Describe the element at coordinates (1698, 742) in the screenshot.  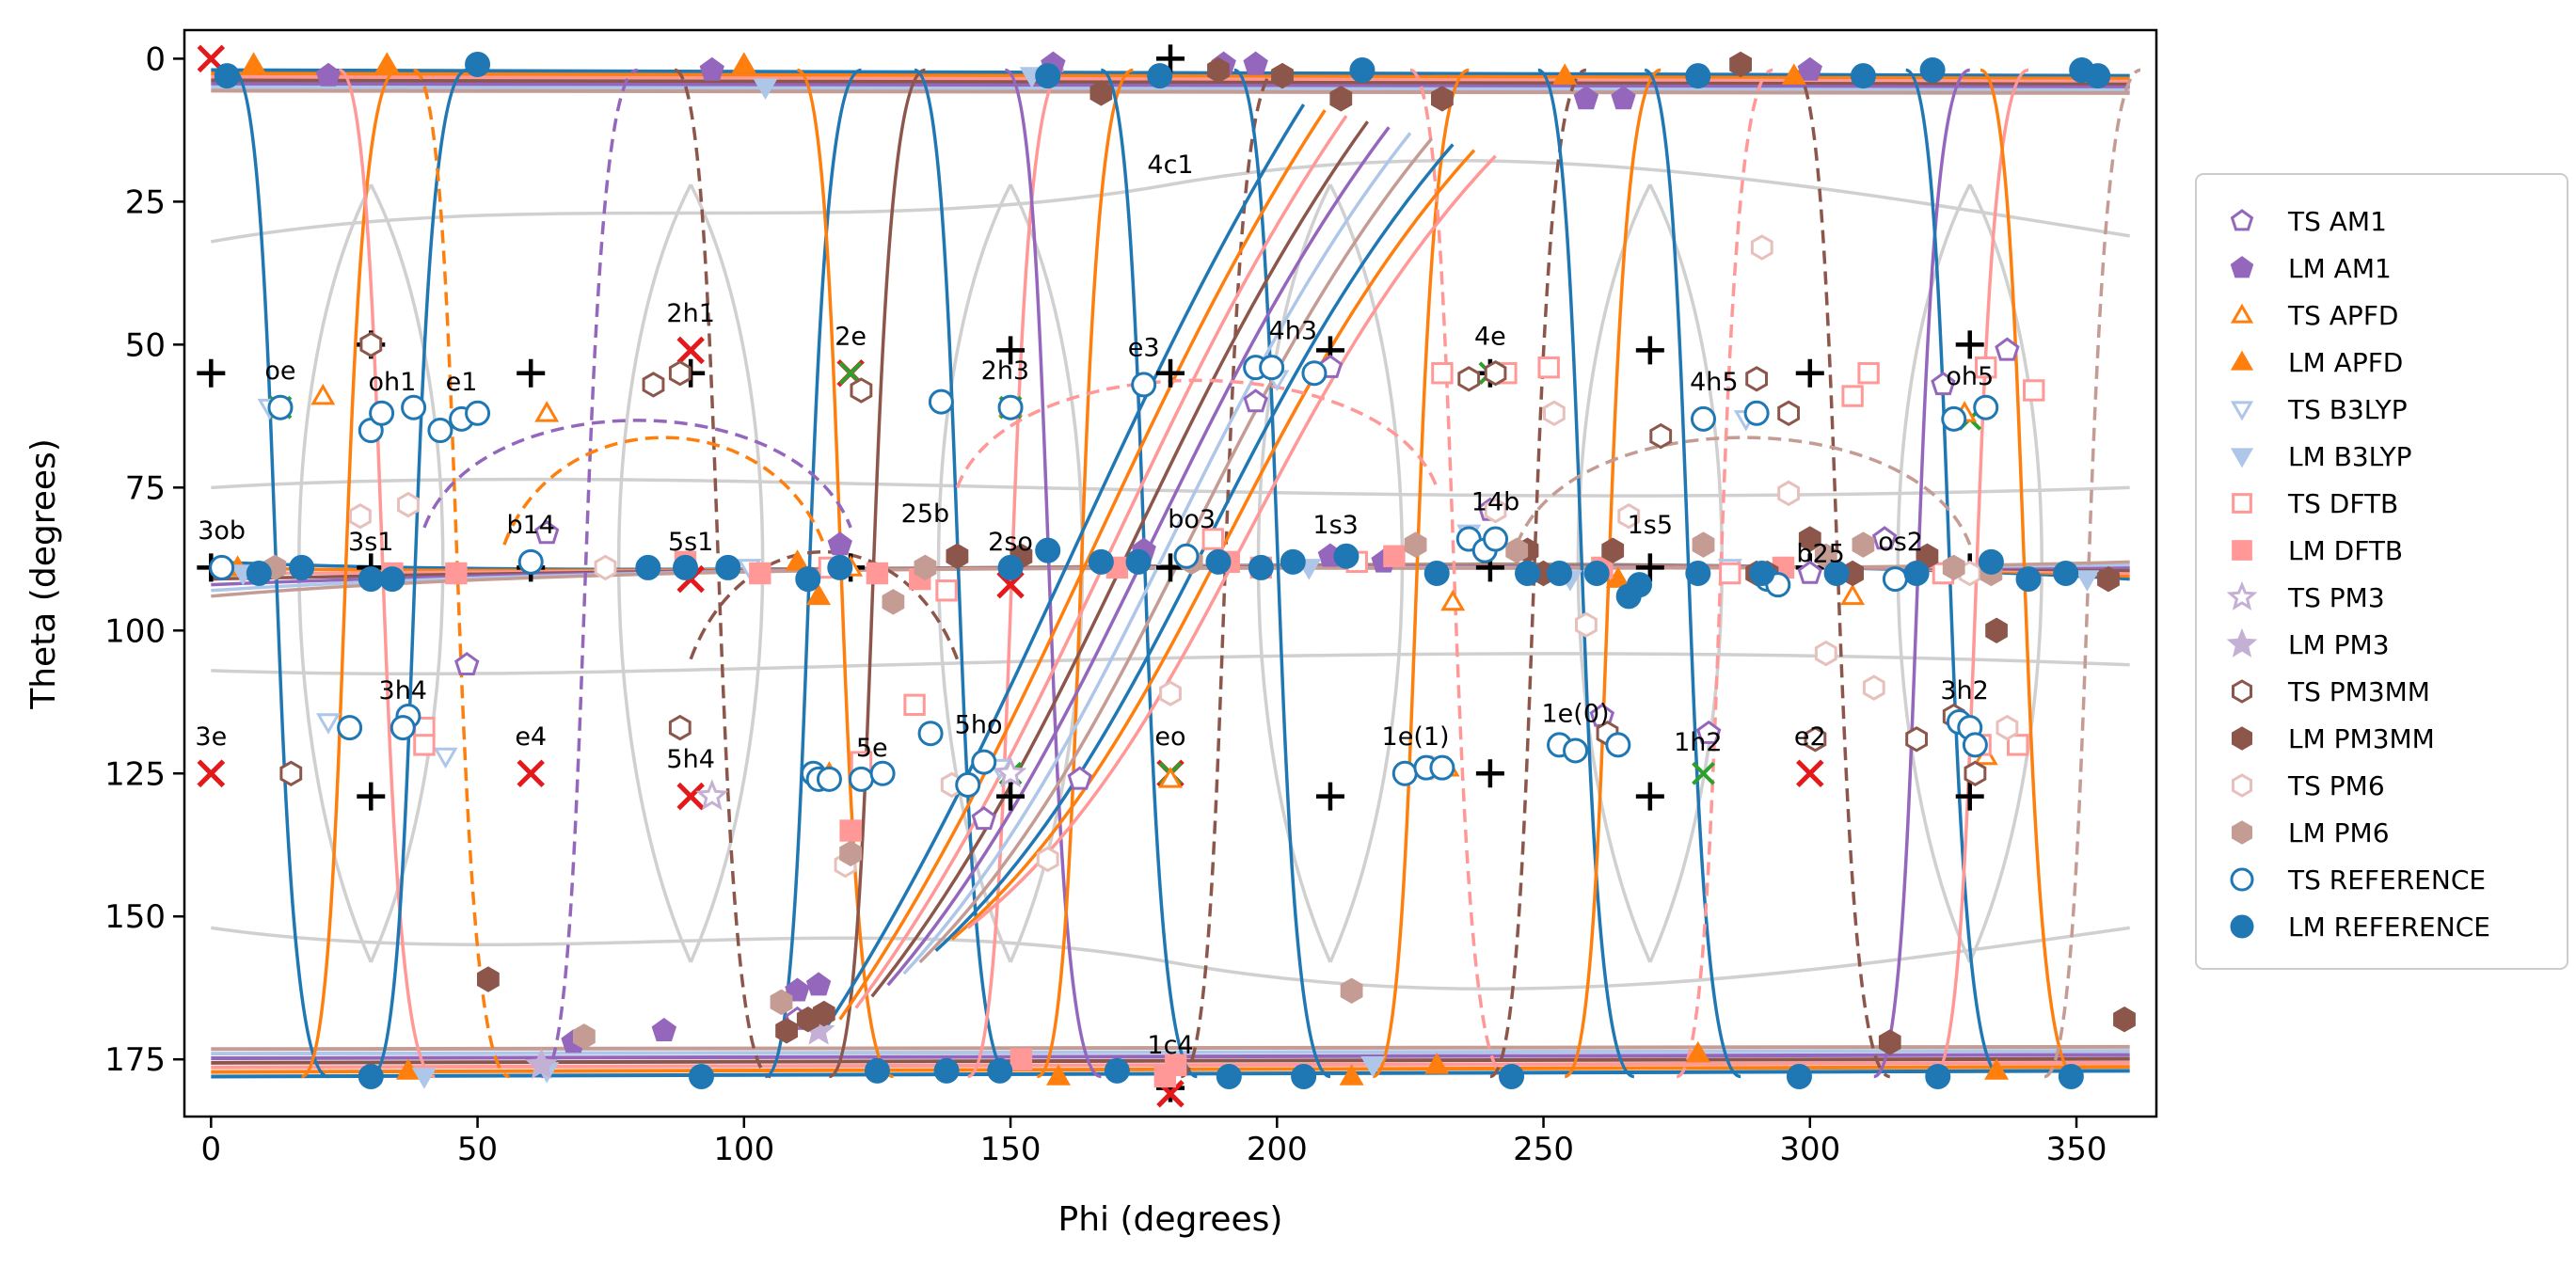
I see `annotation-label: 1h2` at that location.